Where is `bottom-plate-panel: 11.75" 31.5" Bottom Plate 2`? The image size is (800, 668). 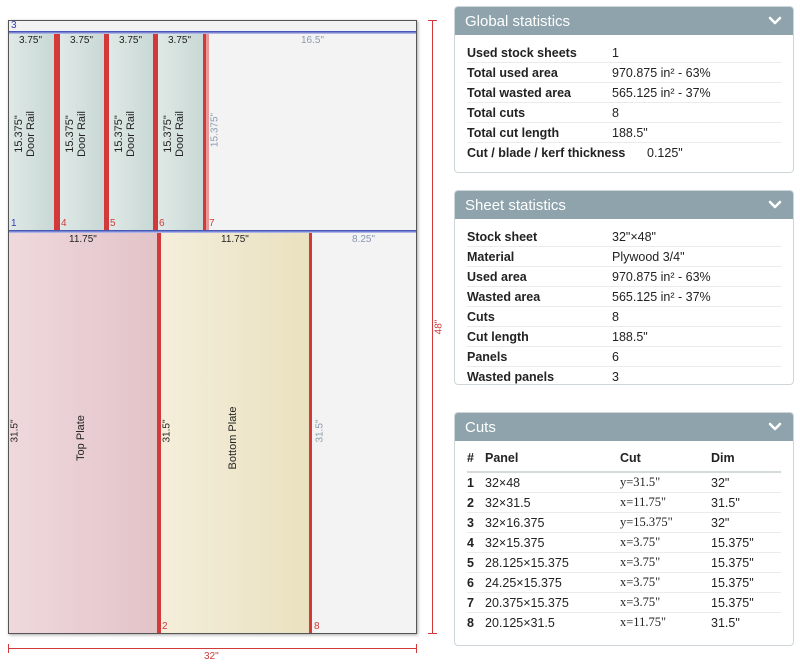
bottom-plate-panel: 11.75" 31.5" Bottom Plate 2 is located at coordinates (235, 433).